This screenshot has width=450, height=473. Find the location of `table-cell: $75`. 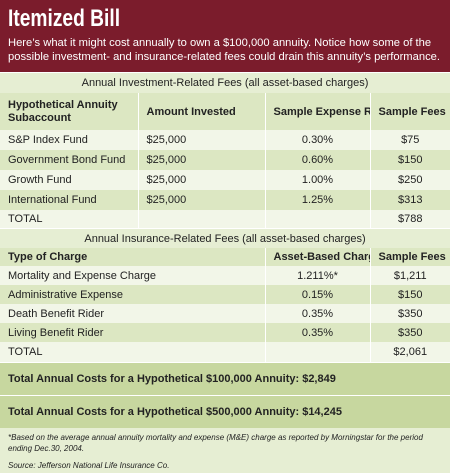

table-cell: $75 is located at coordinates (410, 140).